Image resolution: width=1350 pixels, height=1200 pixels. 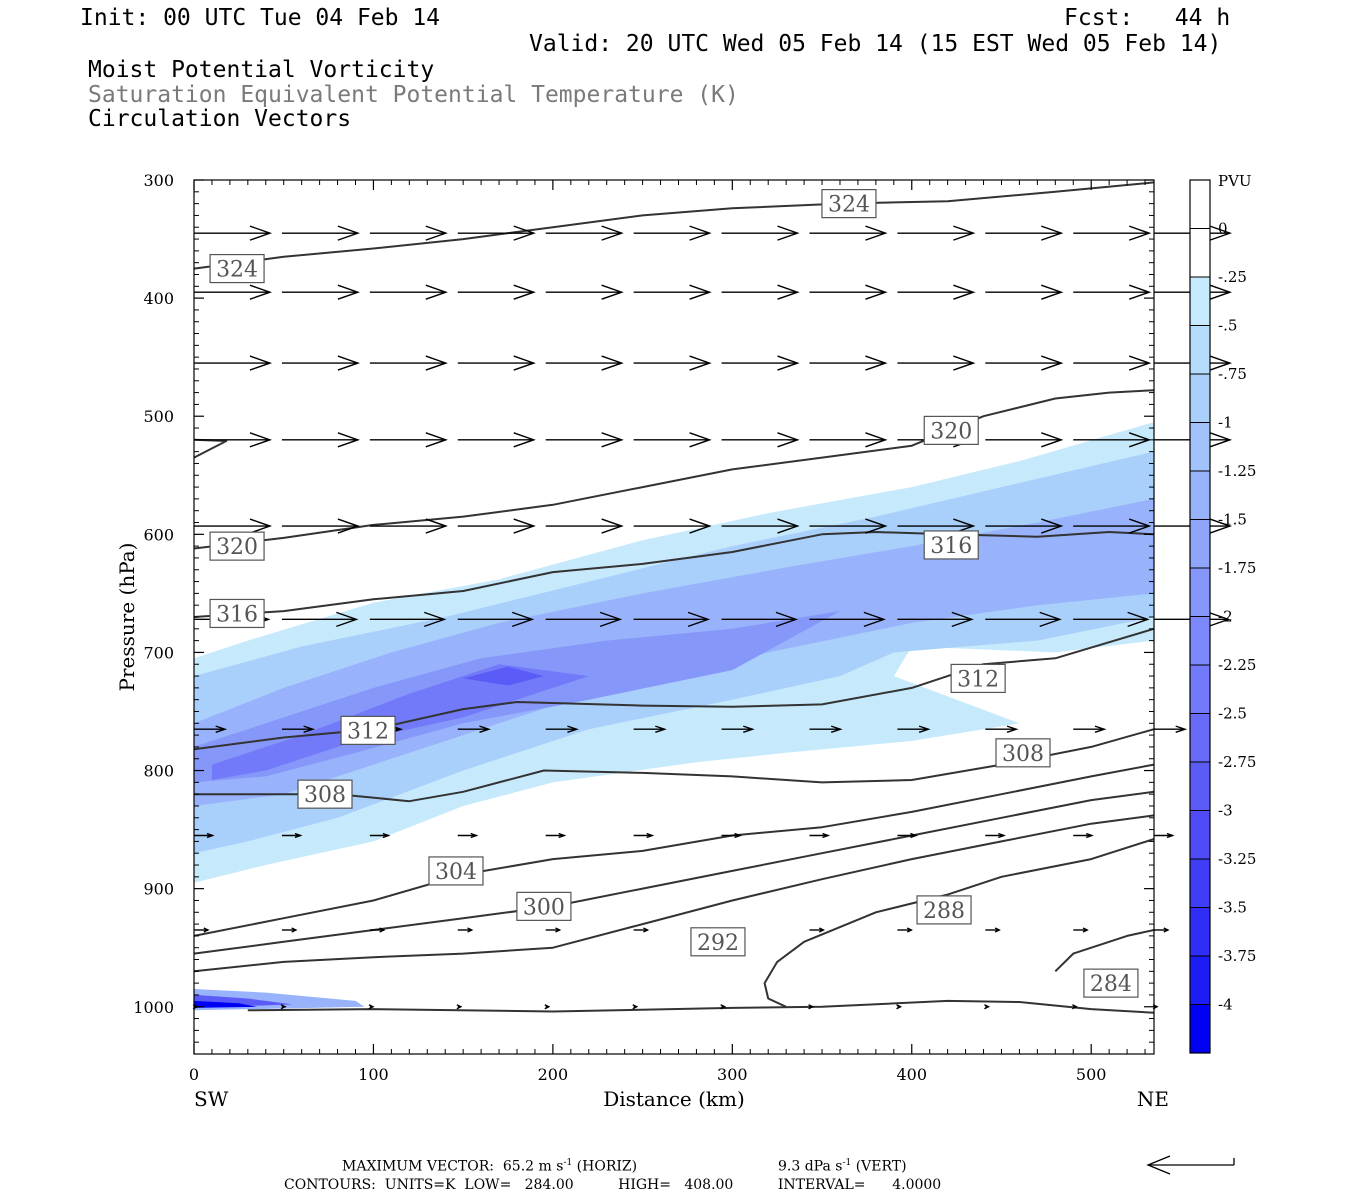 I want to click on init-time: Init: 00 UTC Tue 04 Feb 14, so click(x=260, y=18).